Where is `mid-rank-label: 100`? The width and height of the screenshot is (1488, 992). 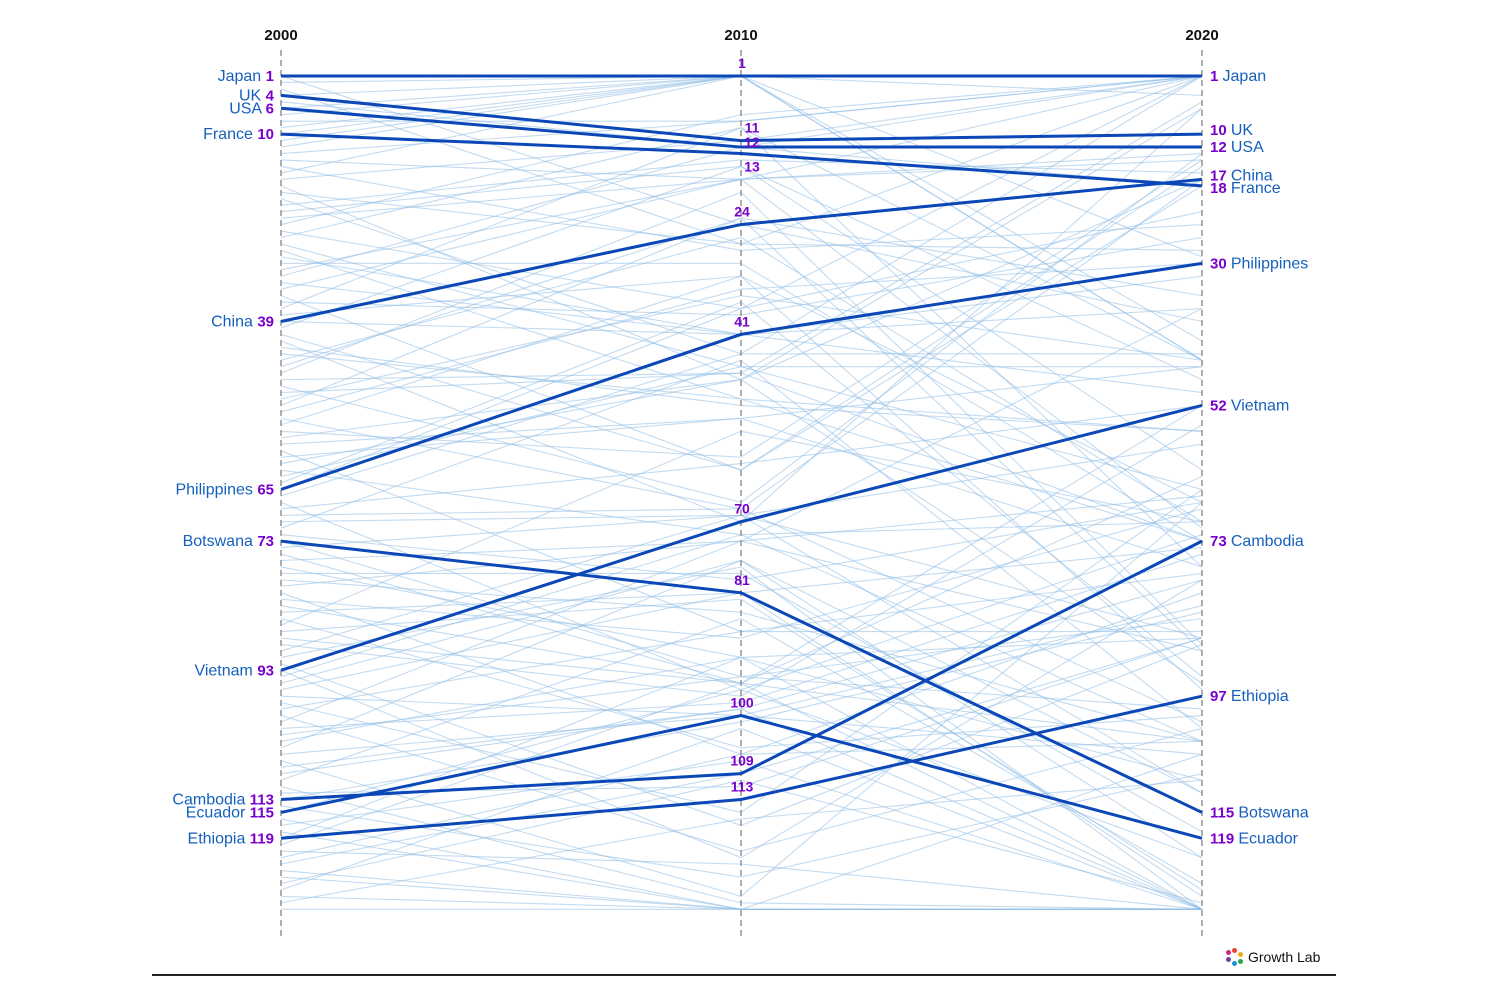
mid-rank-label: 100 is located at coordinates (742, 703).